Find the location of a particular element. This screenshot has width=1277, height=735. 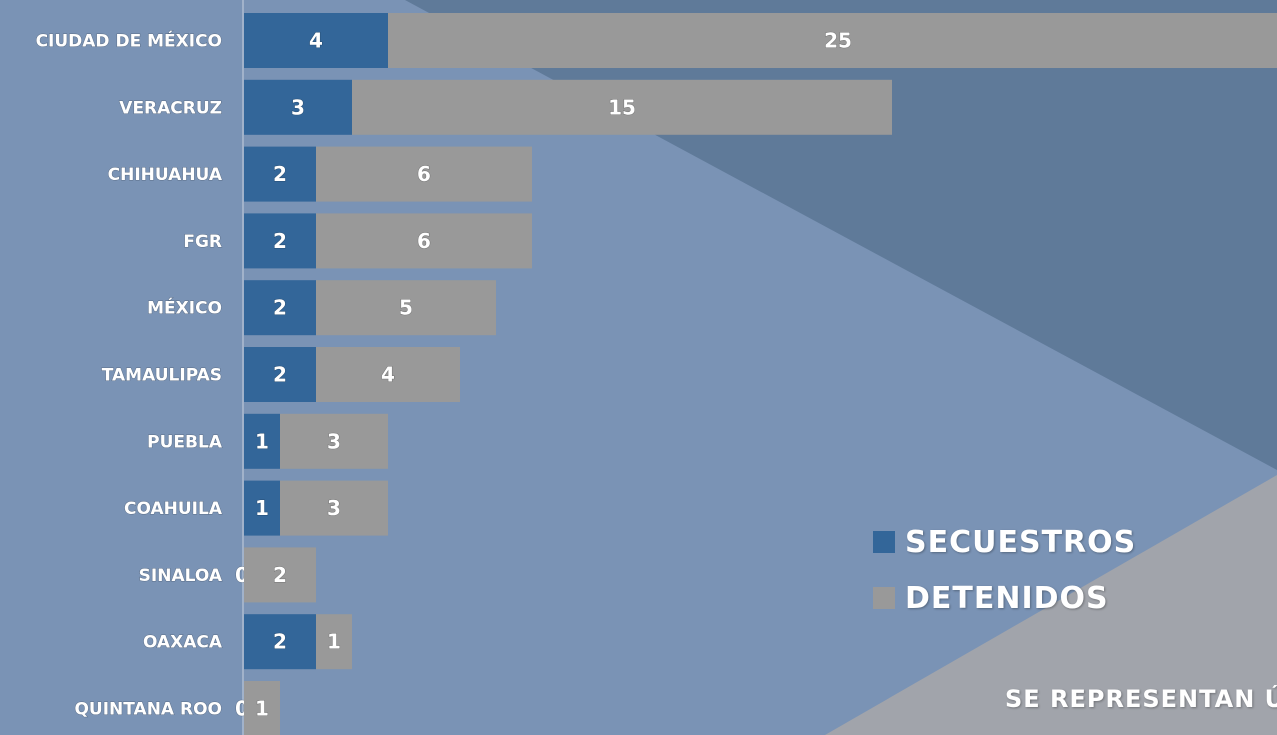

value-label-secuestros-mexico: 2 is located at coordinates (280, 308).